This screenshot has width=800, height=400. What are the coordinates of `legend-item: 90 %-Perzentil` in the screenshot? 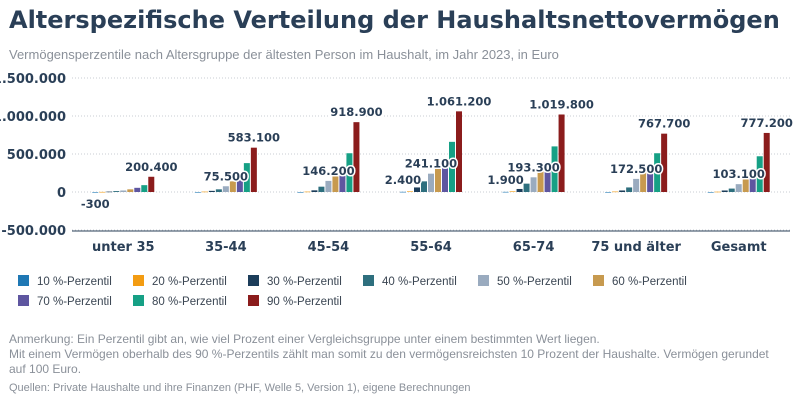 It's located at (295, 301).